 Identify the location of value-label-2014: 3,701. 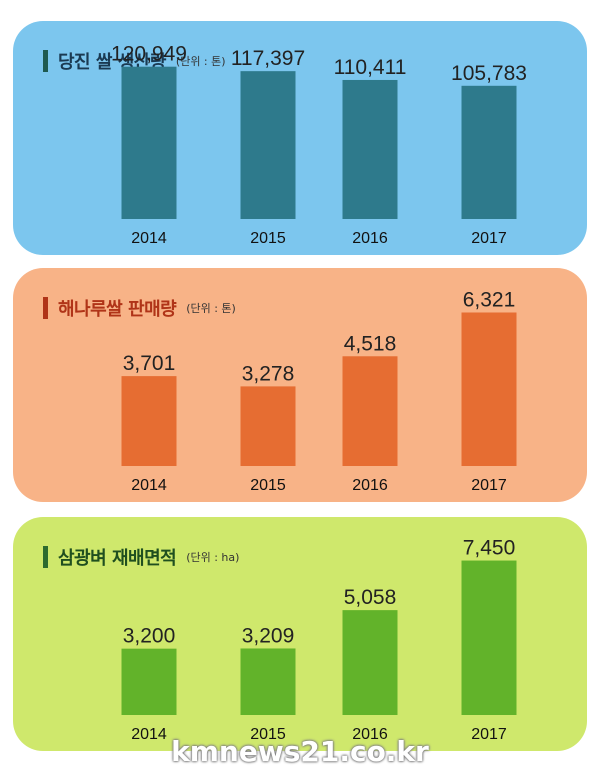
(149, 363).